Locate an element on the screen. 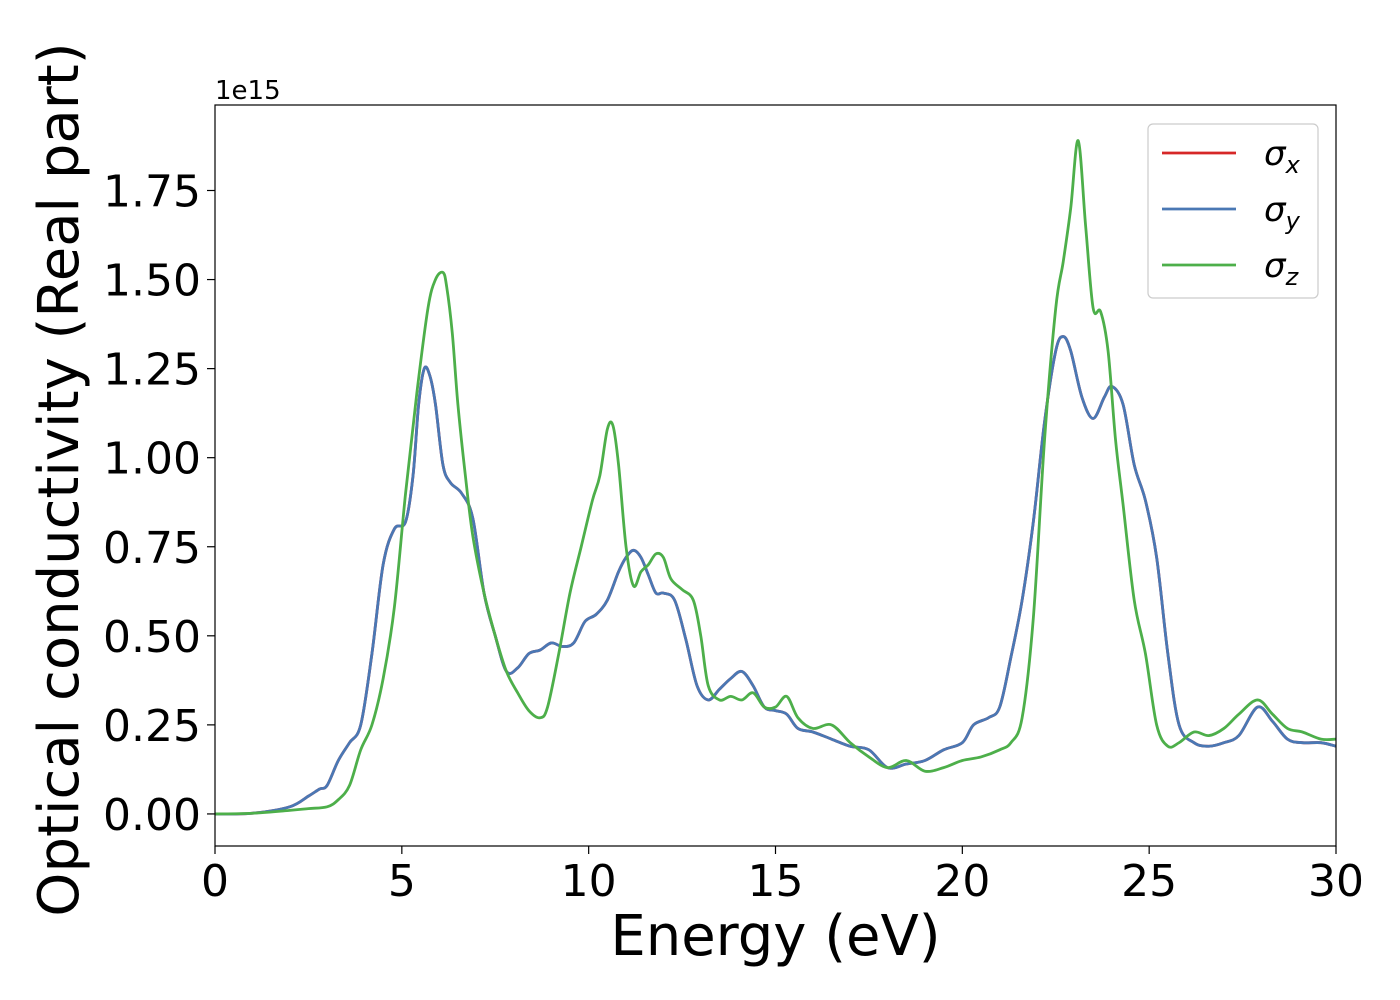 The height and width of the screenshot is (1000, 1400). legend-label-x: σx is located at coordinates (1282, 156).